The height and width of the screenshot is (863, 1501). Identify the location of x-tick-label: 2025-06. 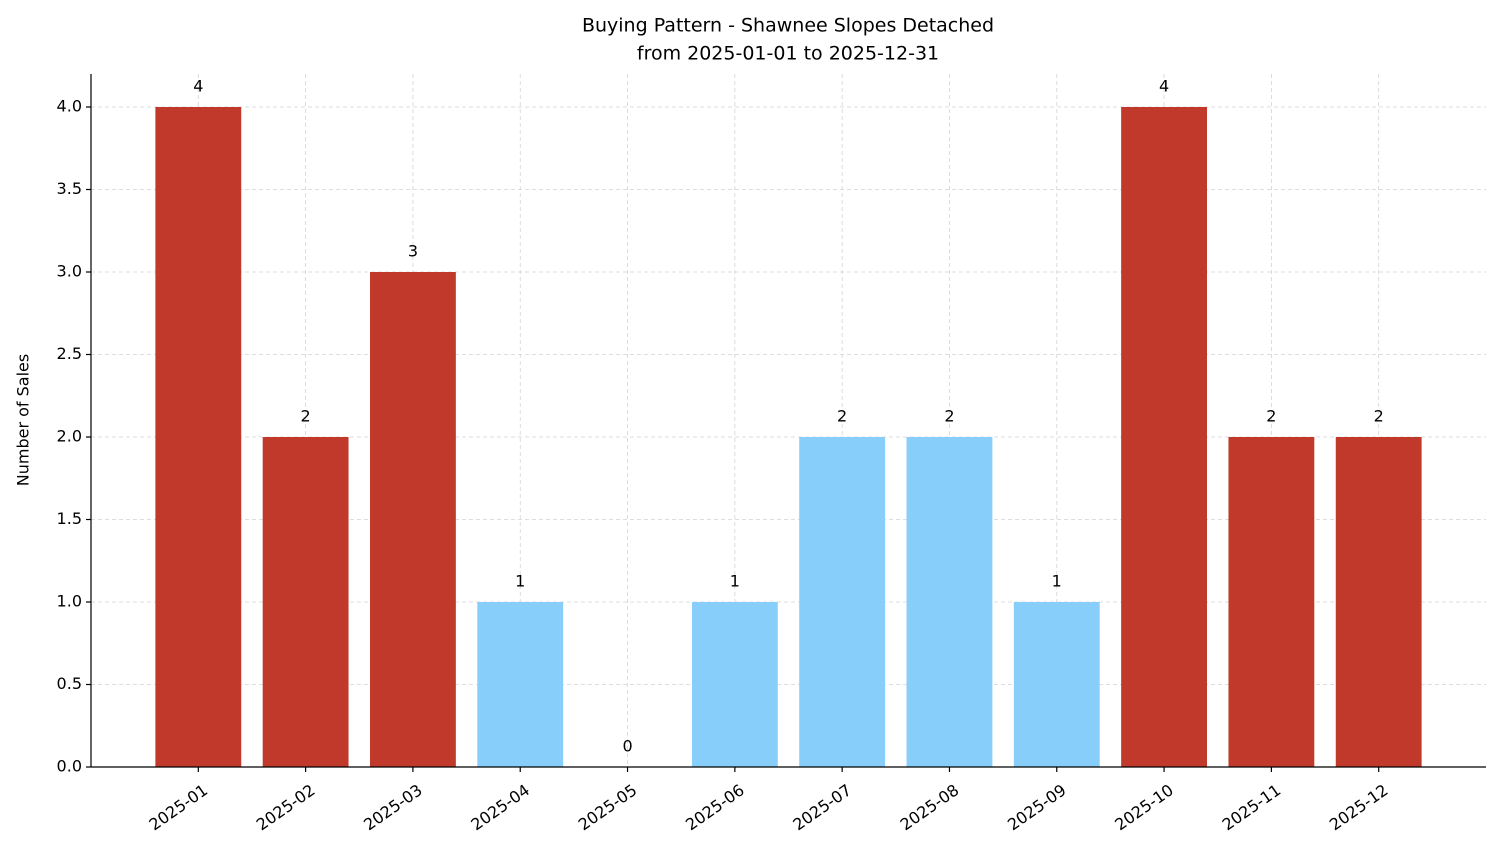
(715, 807).